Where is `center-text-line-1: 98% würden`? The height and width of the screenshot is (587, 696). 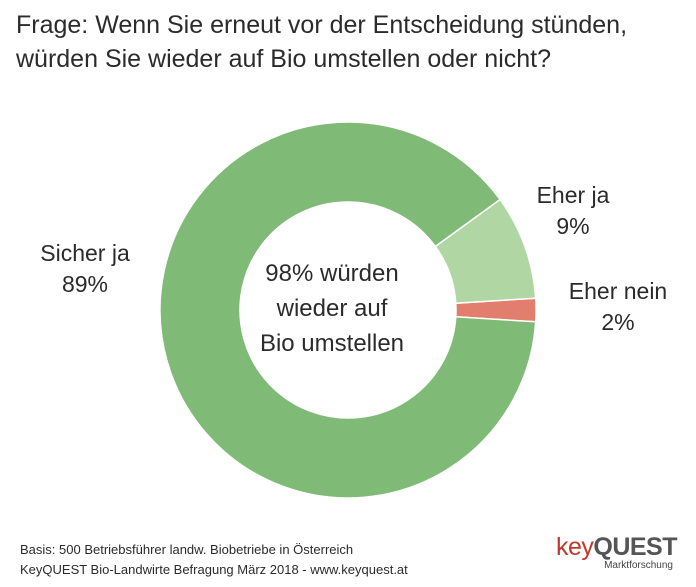
center-text-line-1: 98% würden is located at coordinates (332, 273).